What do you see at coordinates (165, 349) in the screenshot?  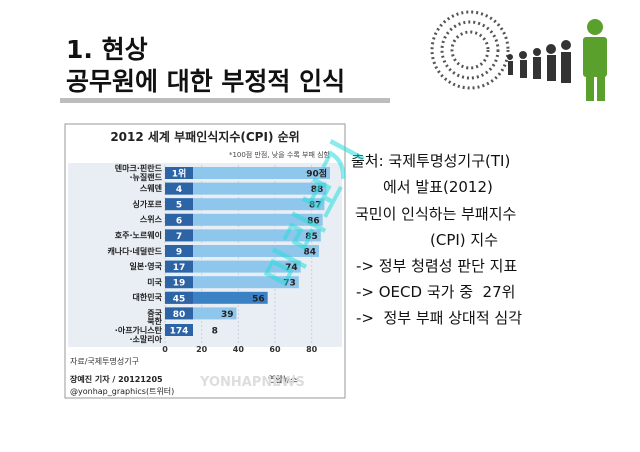 I see `x-tick-label: 0` at bounding box center [165, 349].